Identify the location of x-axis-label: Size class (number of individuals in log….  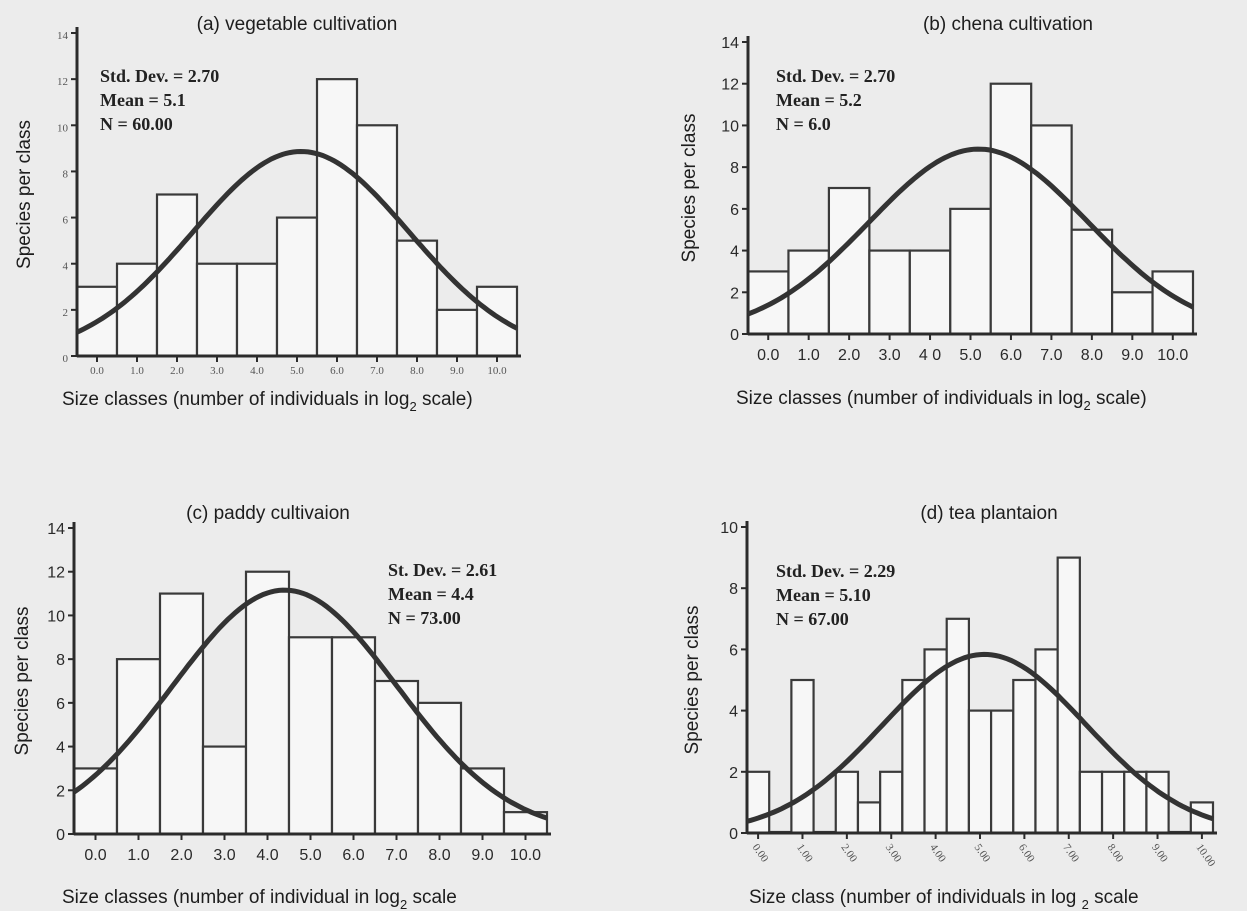
(944, 899).